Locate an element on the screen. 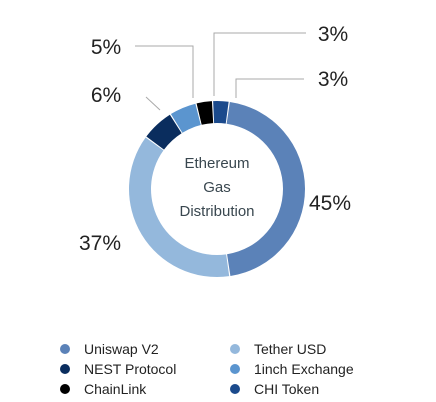 The width and height of the screenshot is (436, 402). leader-line-chi-token is located at coordinates (269, 88).